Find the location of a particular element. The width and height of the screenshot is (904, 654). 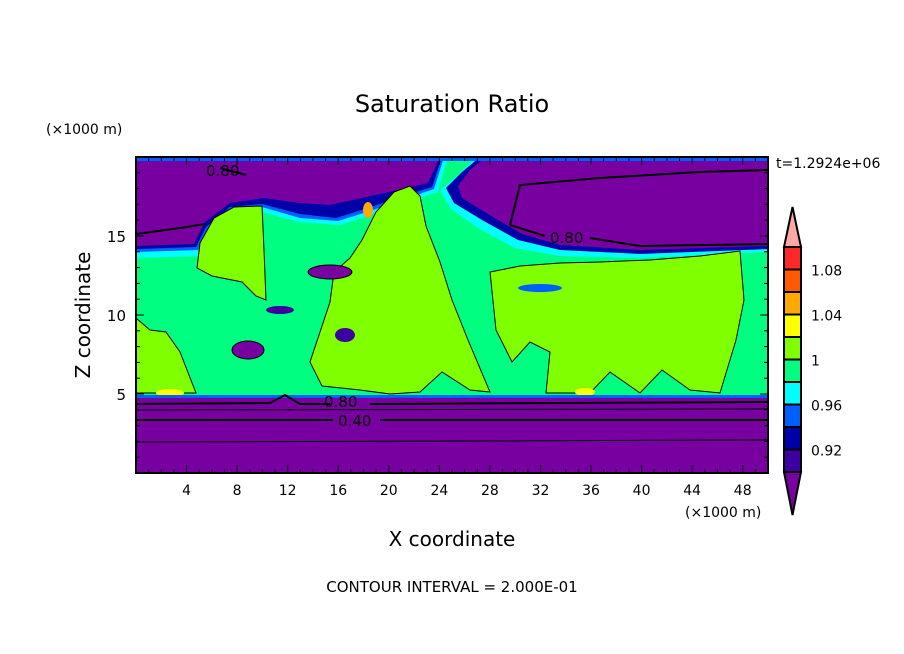

colorbar-label: 1.08 is located at coordinates (826, 272).